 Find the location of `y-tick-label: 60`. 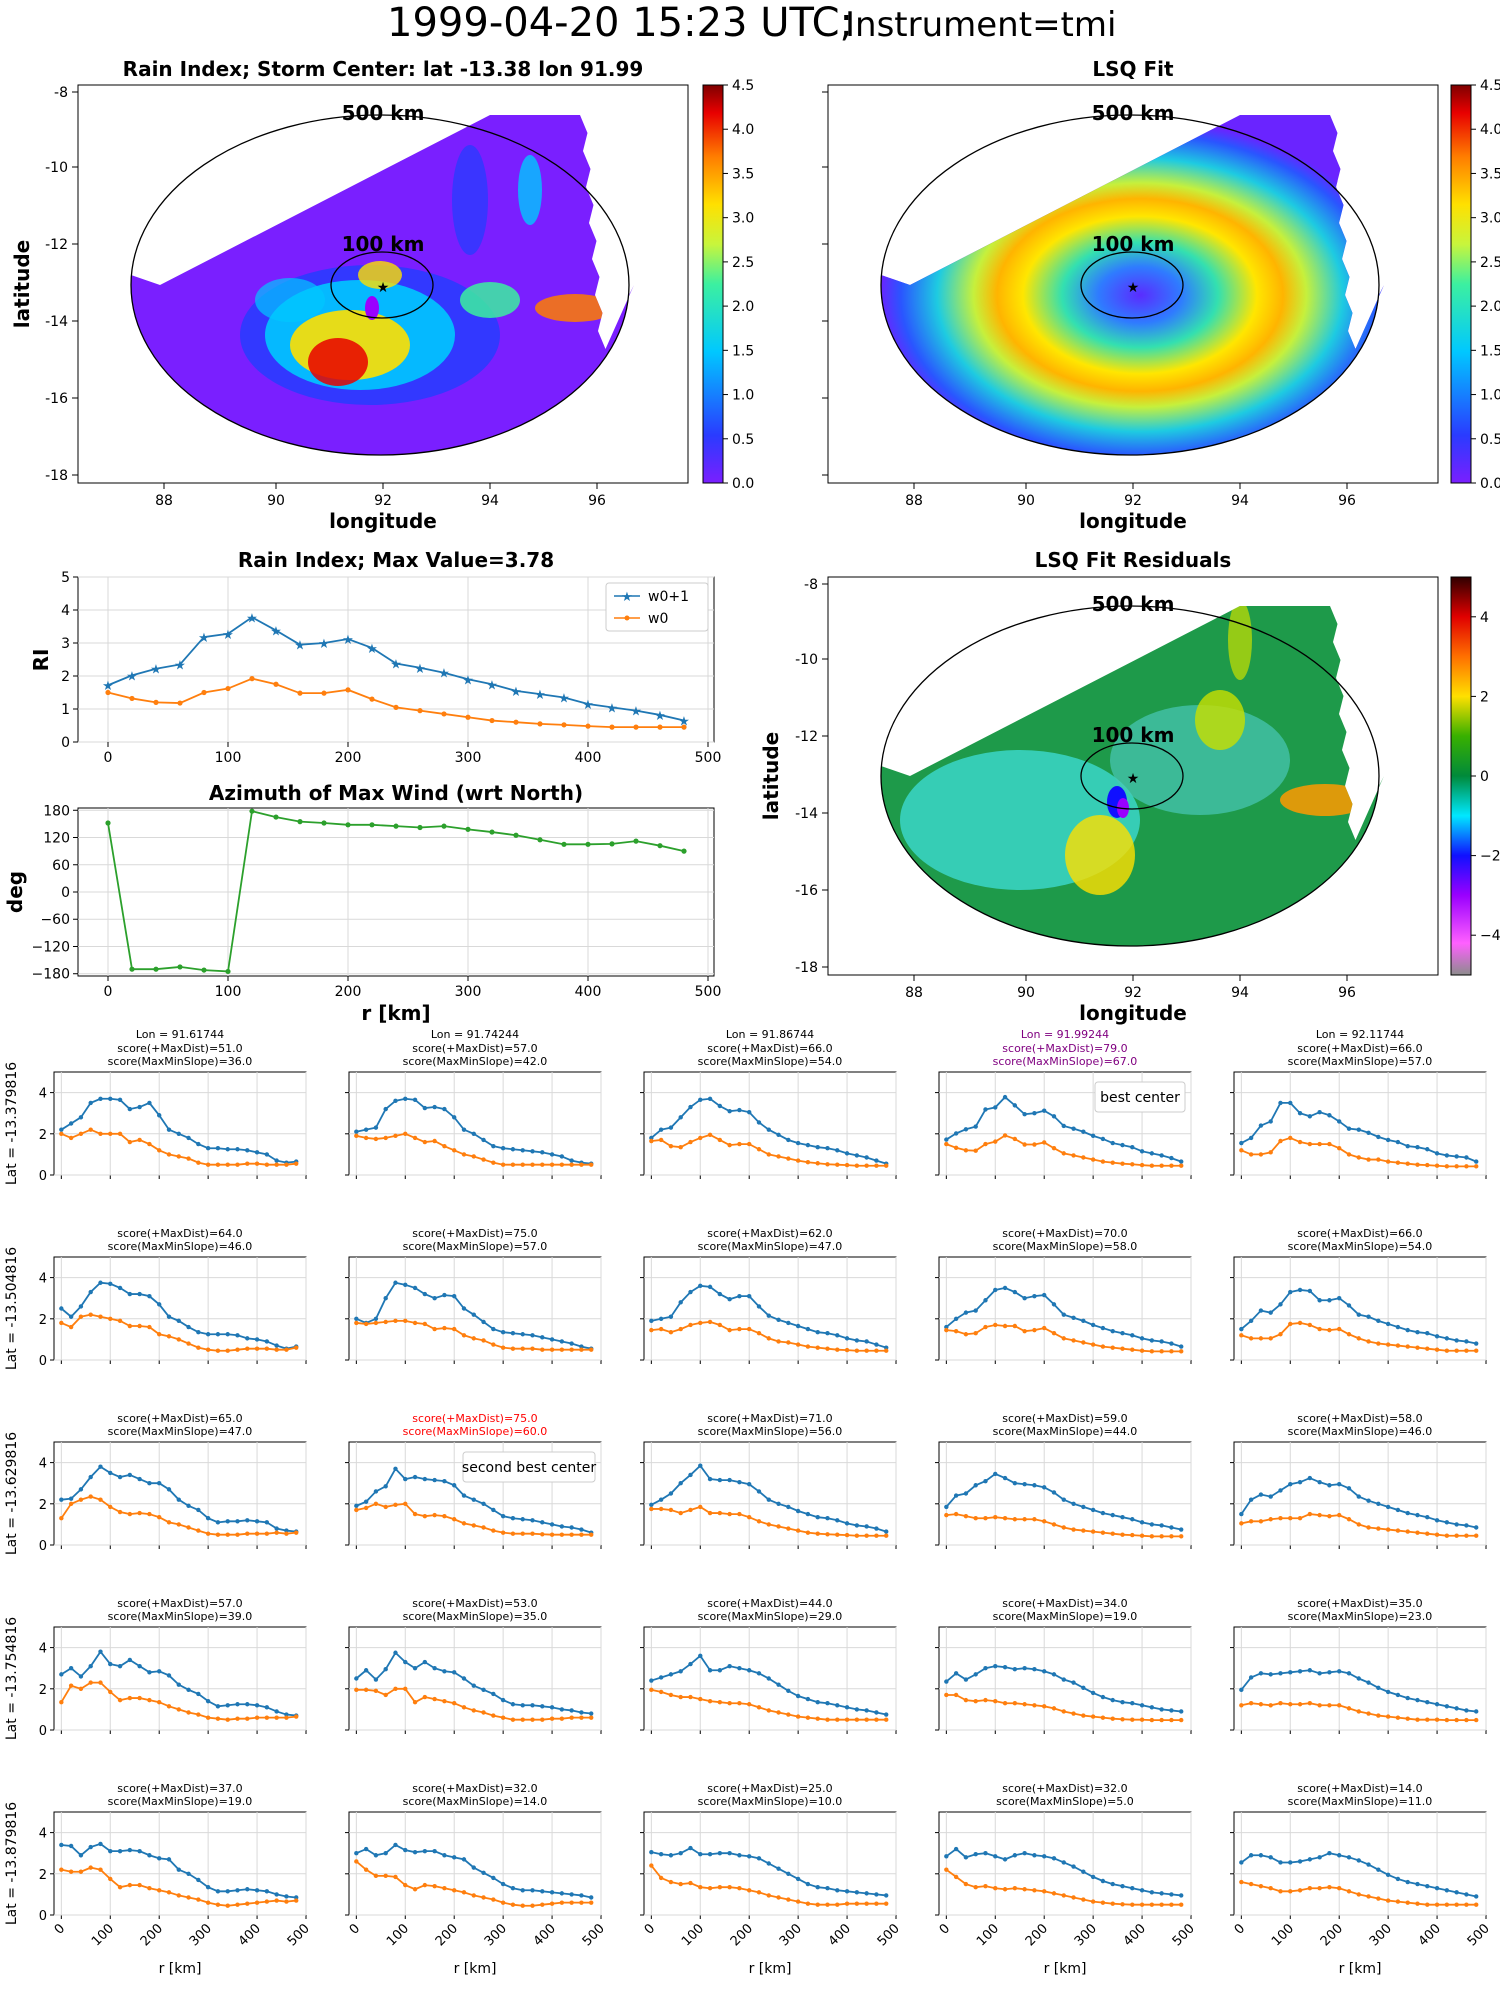

y-tick-label: 60 is located at coordinates (61, 866).